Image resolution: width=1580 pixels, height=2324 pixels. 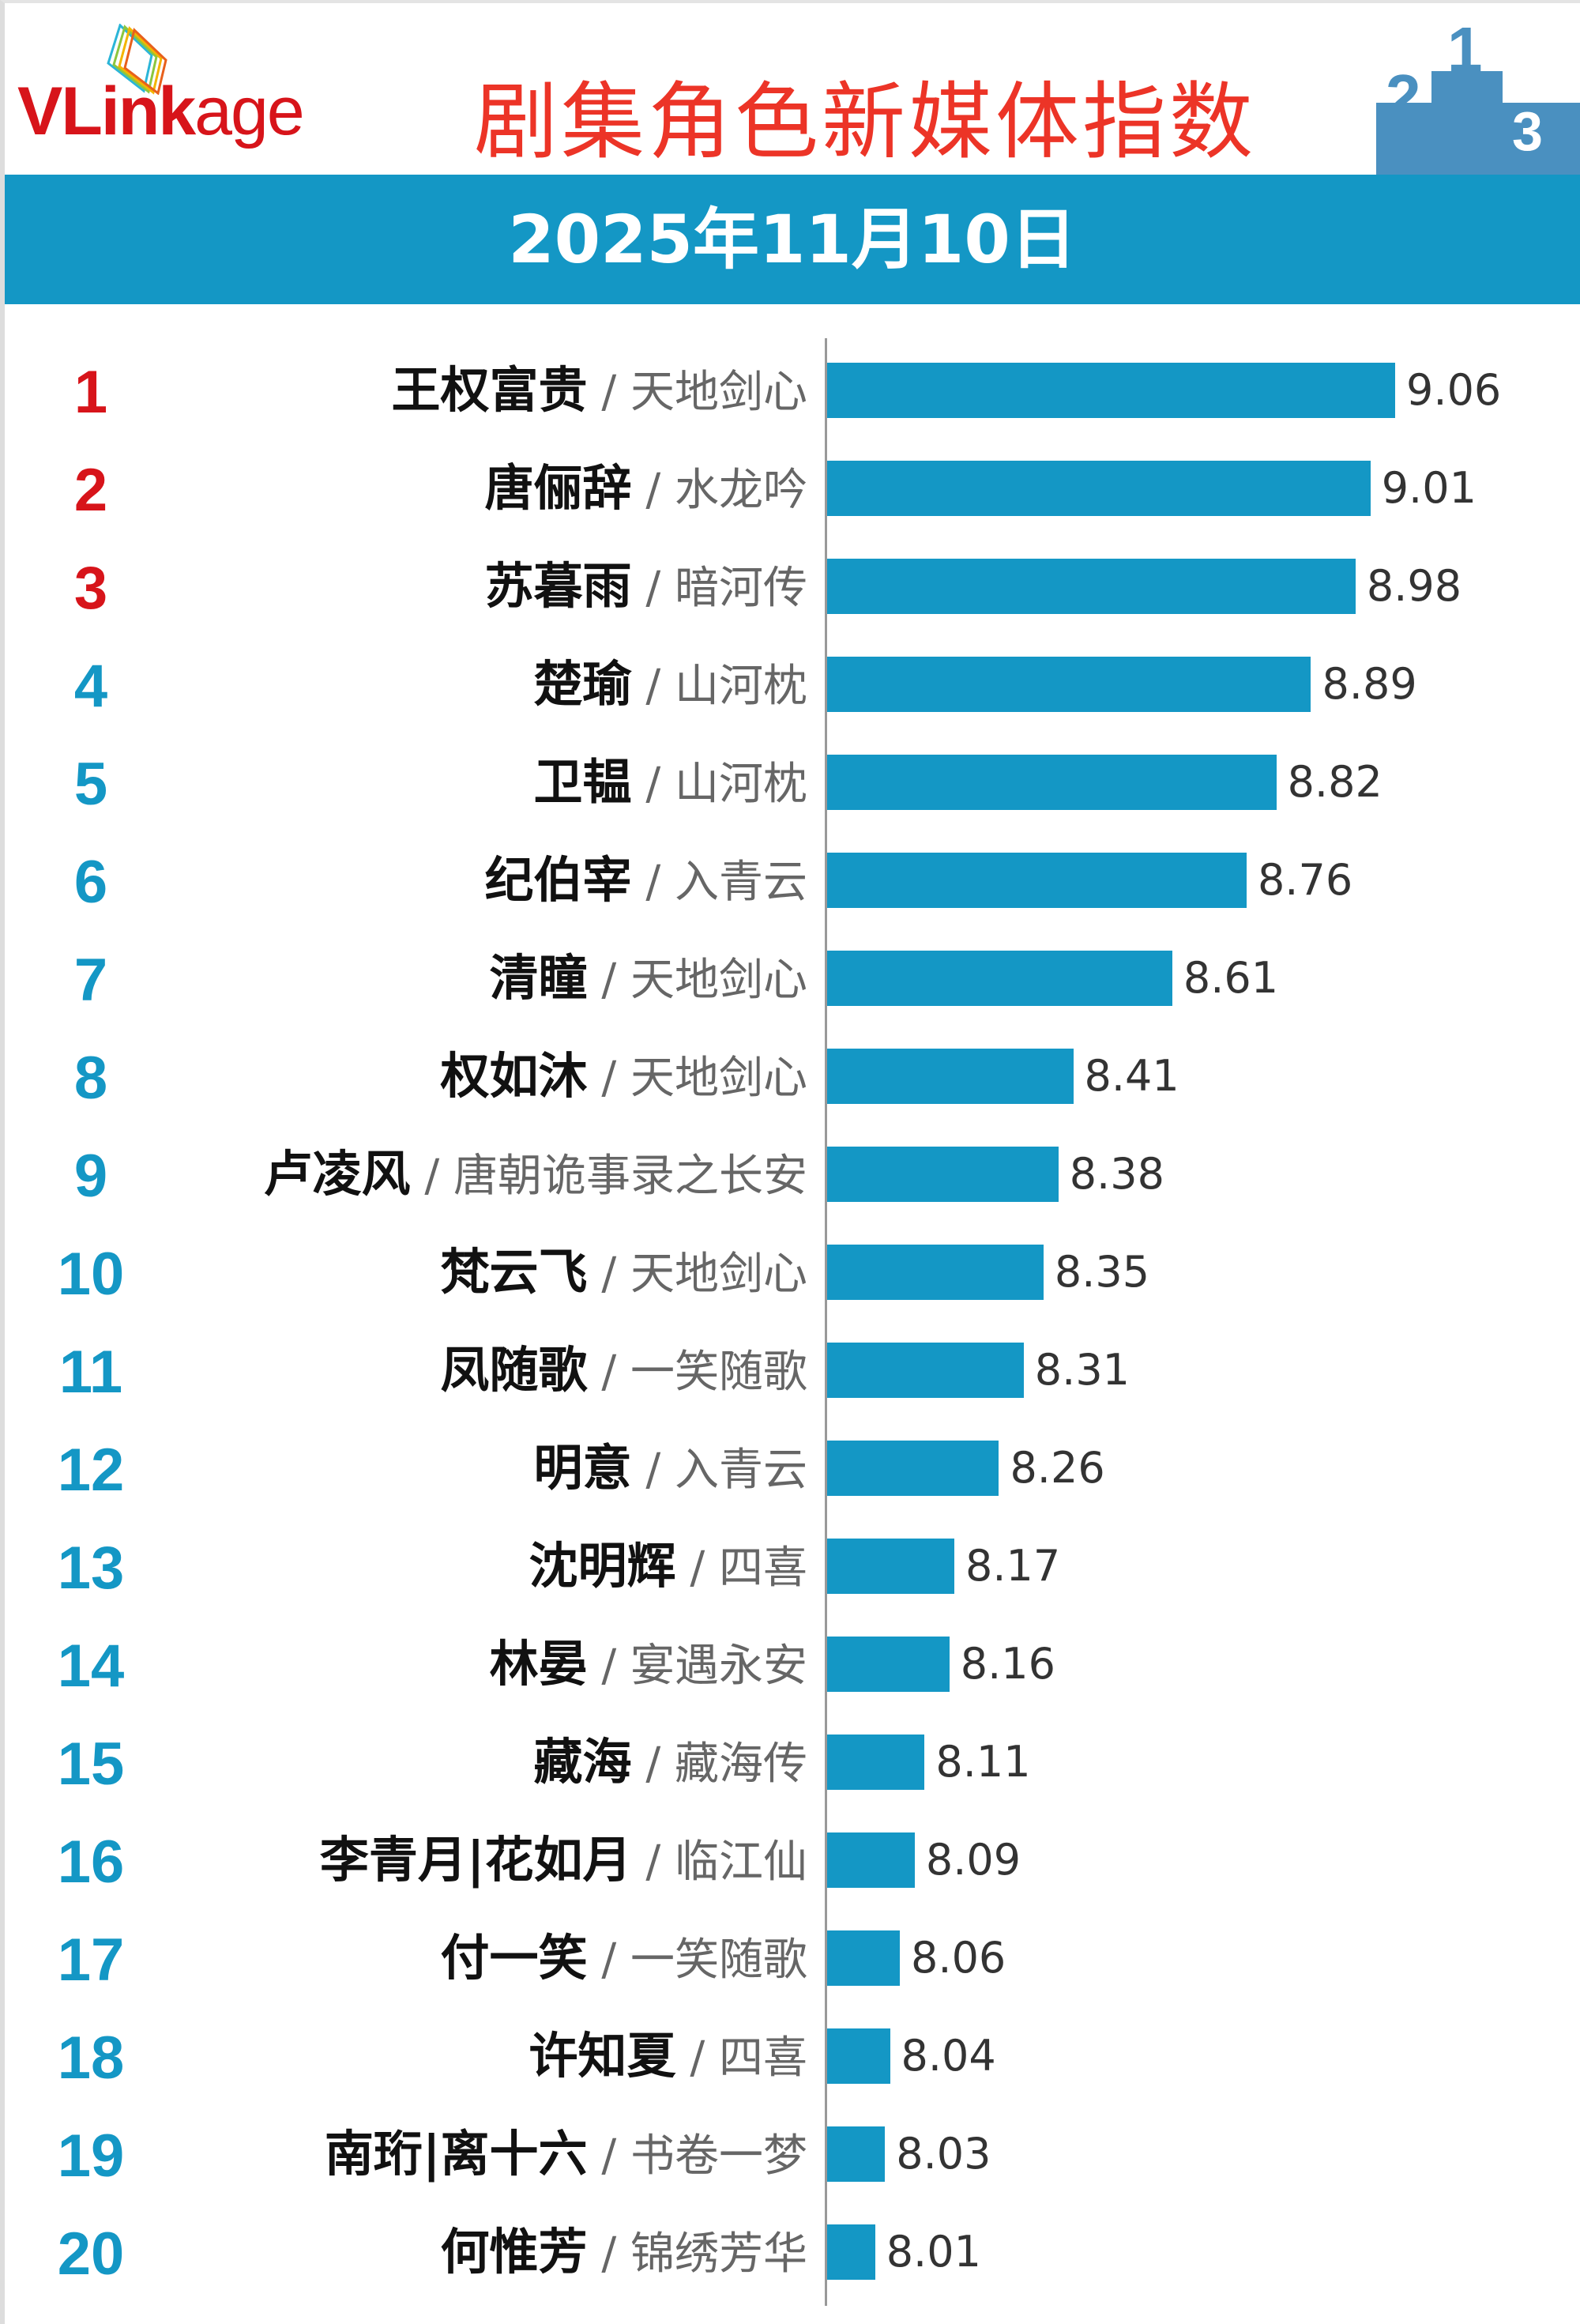 I want to click on rank-label: 1, so click(x=91, y=392).